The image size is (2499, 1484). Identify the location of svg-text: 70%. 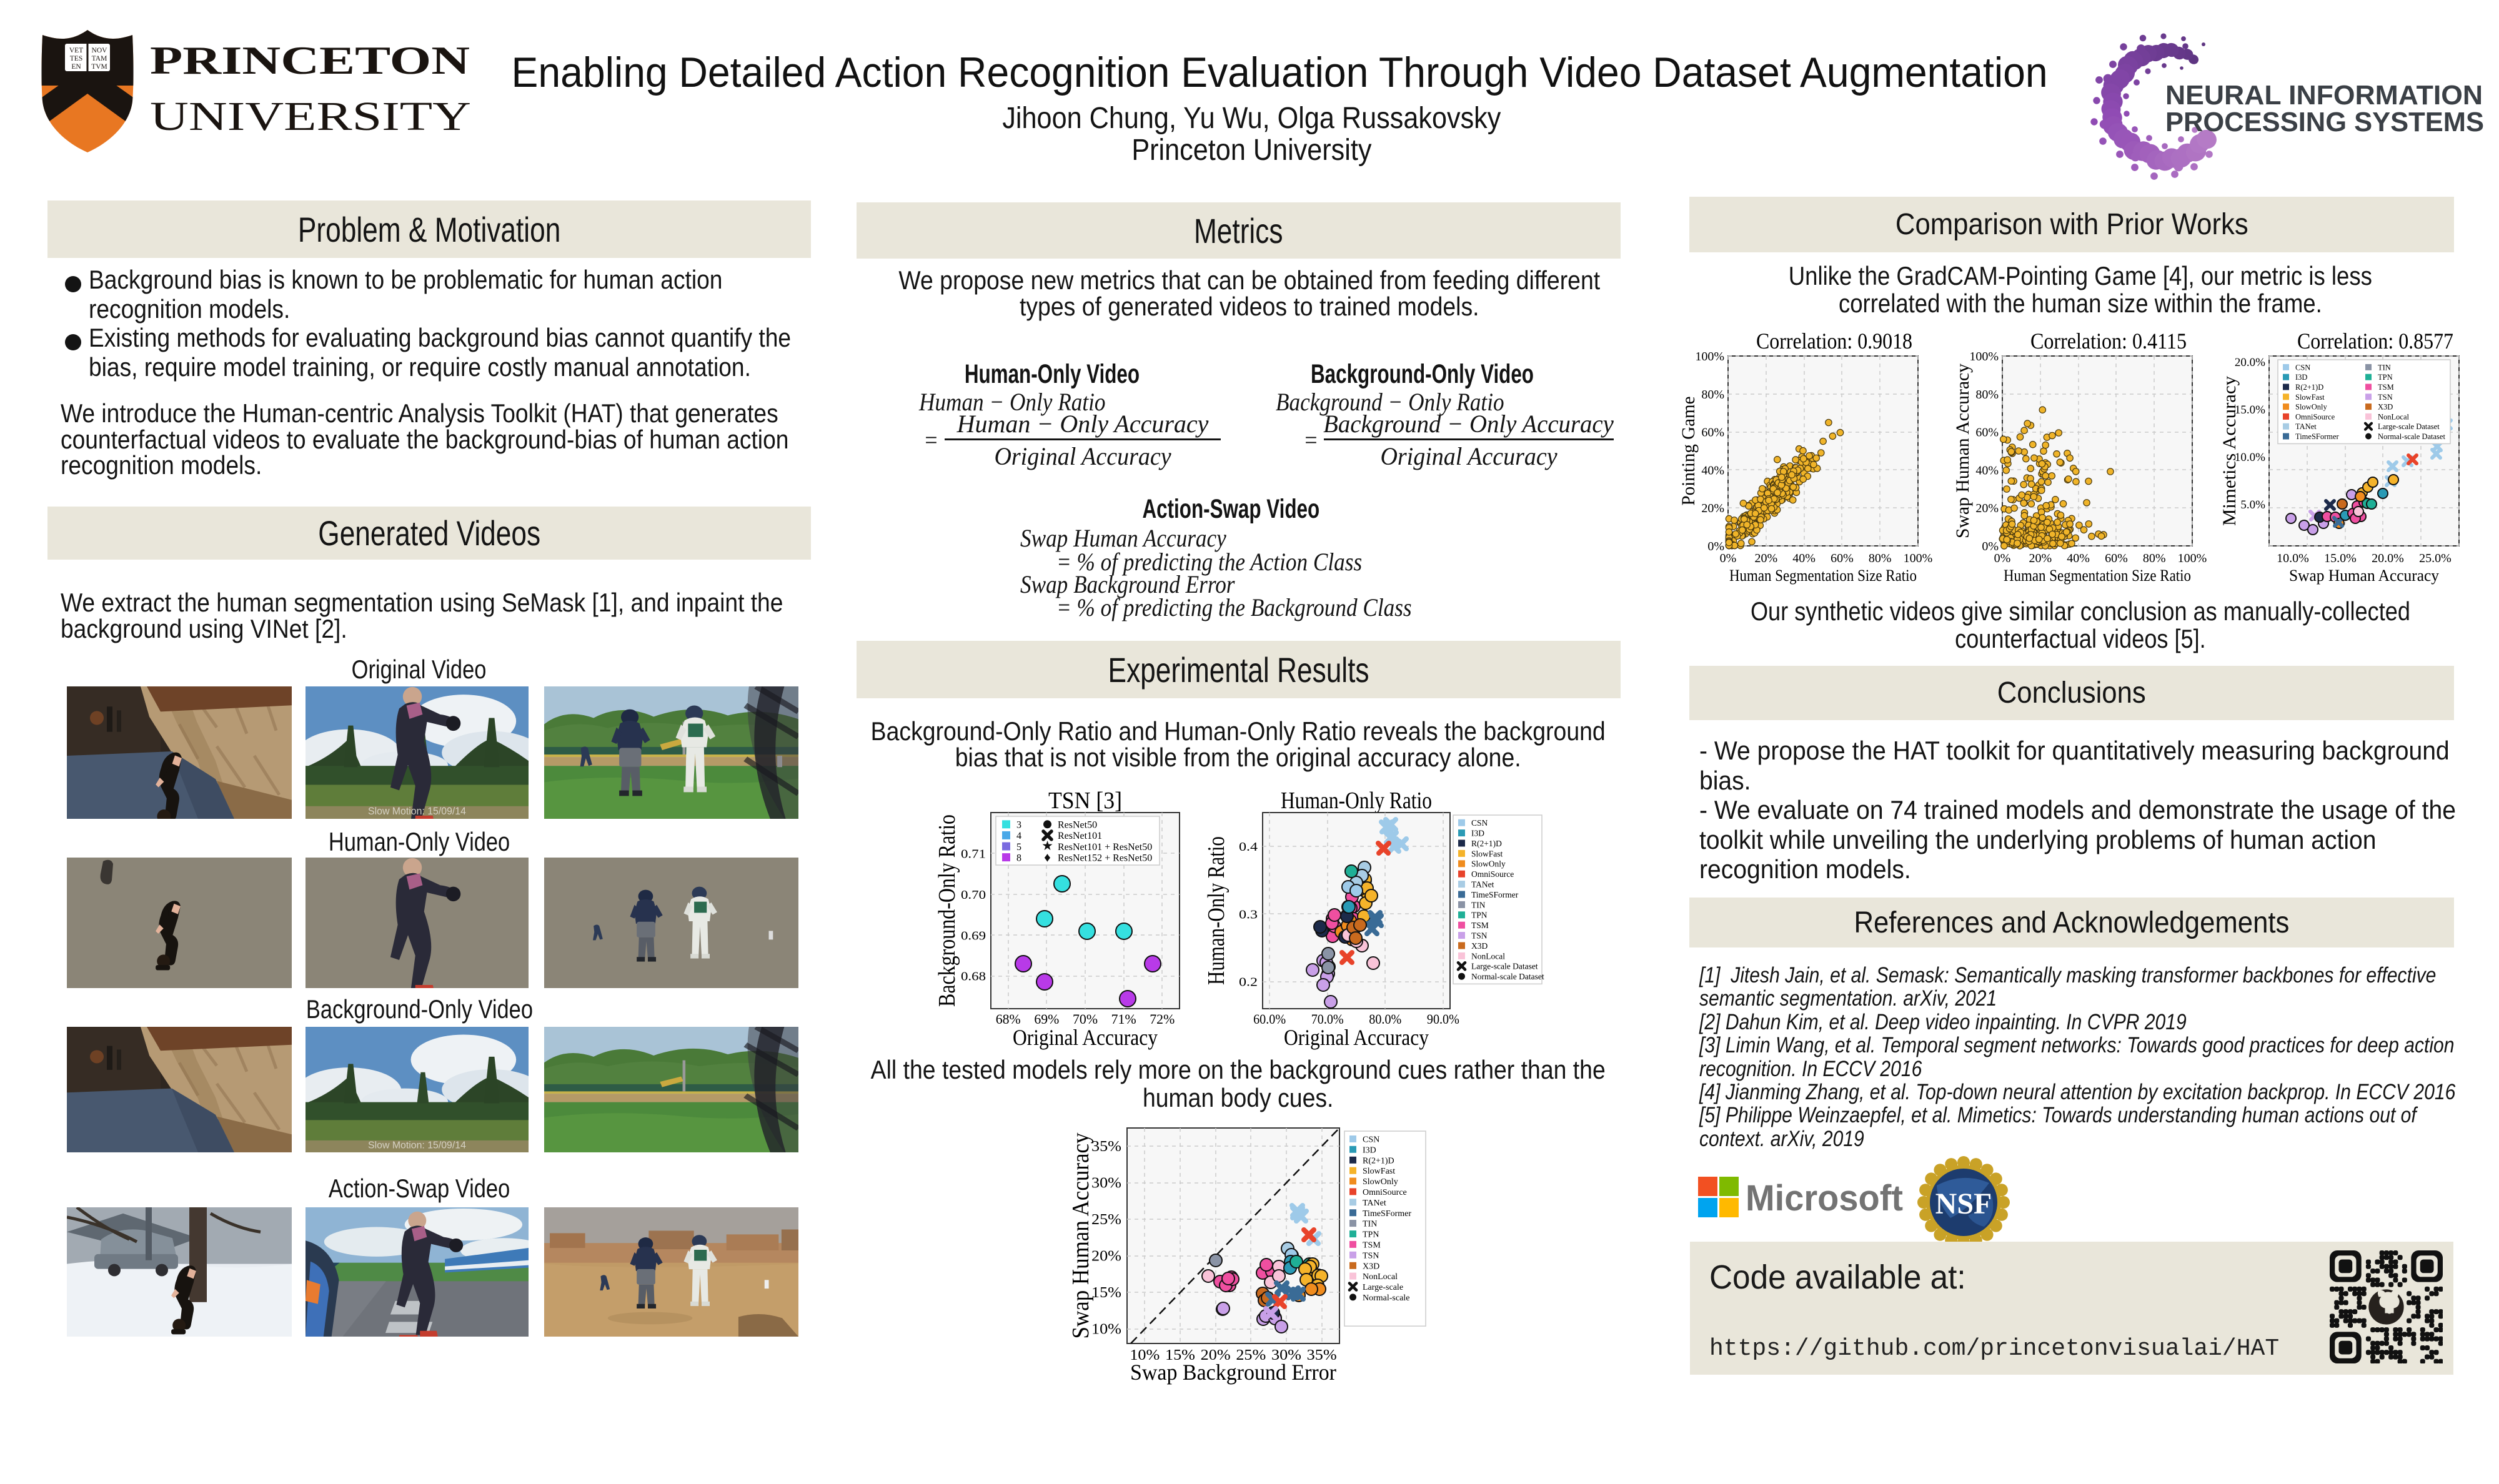
(1085, 1019).